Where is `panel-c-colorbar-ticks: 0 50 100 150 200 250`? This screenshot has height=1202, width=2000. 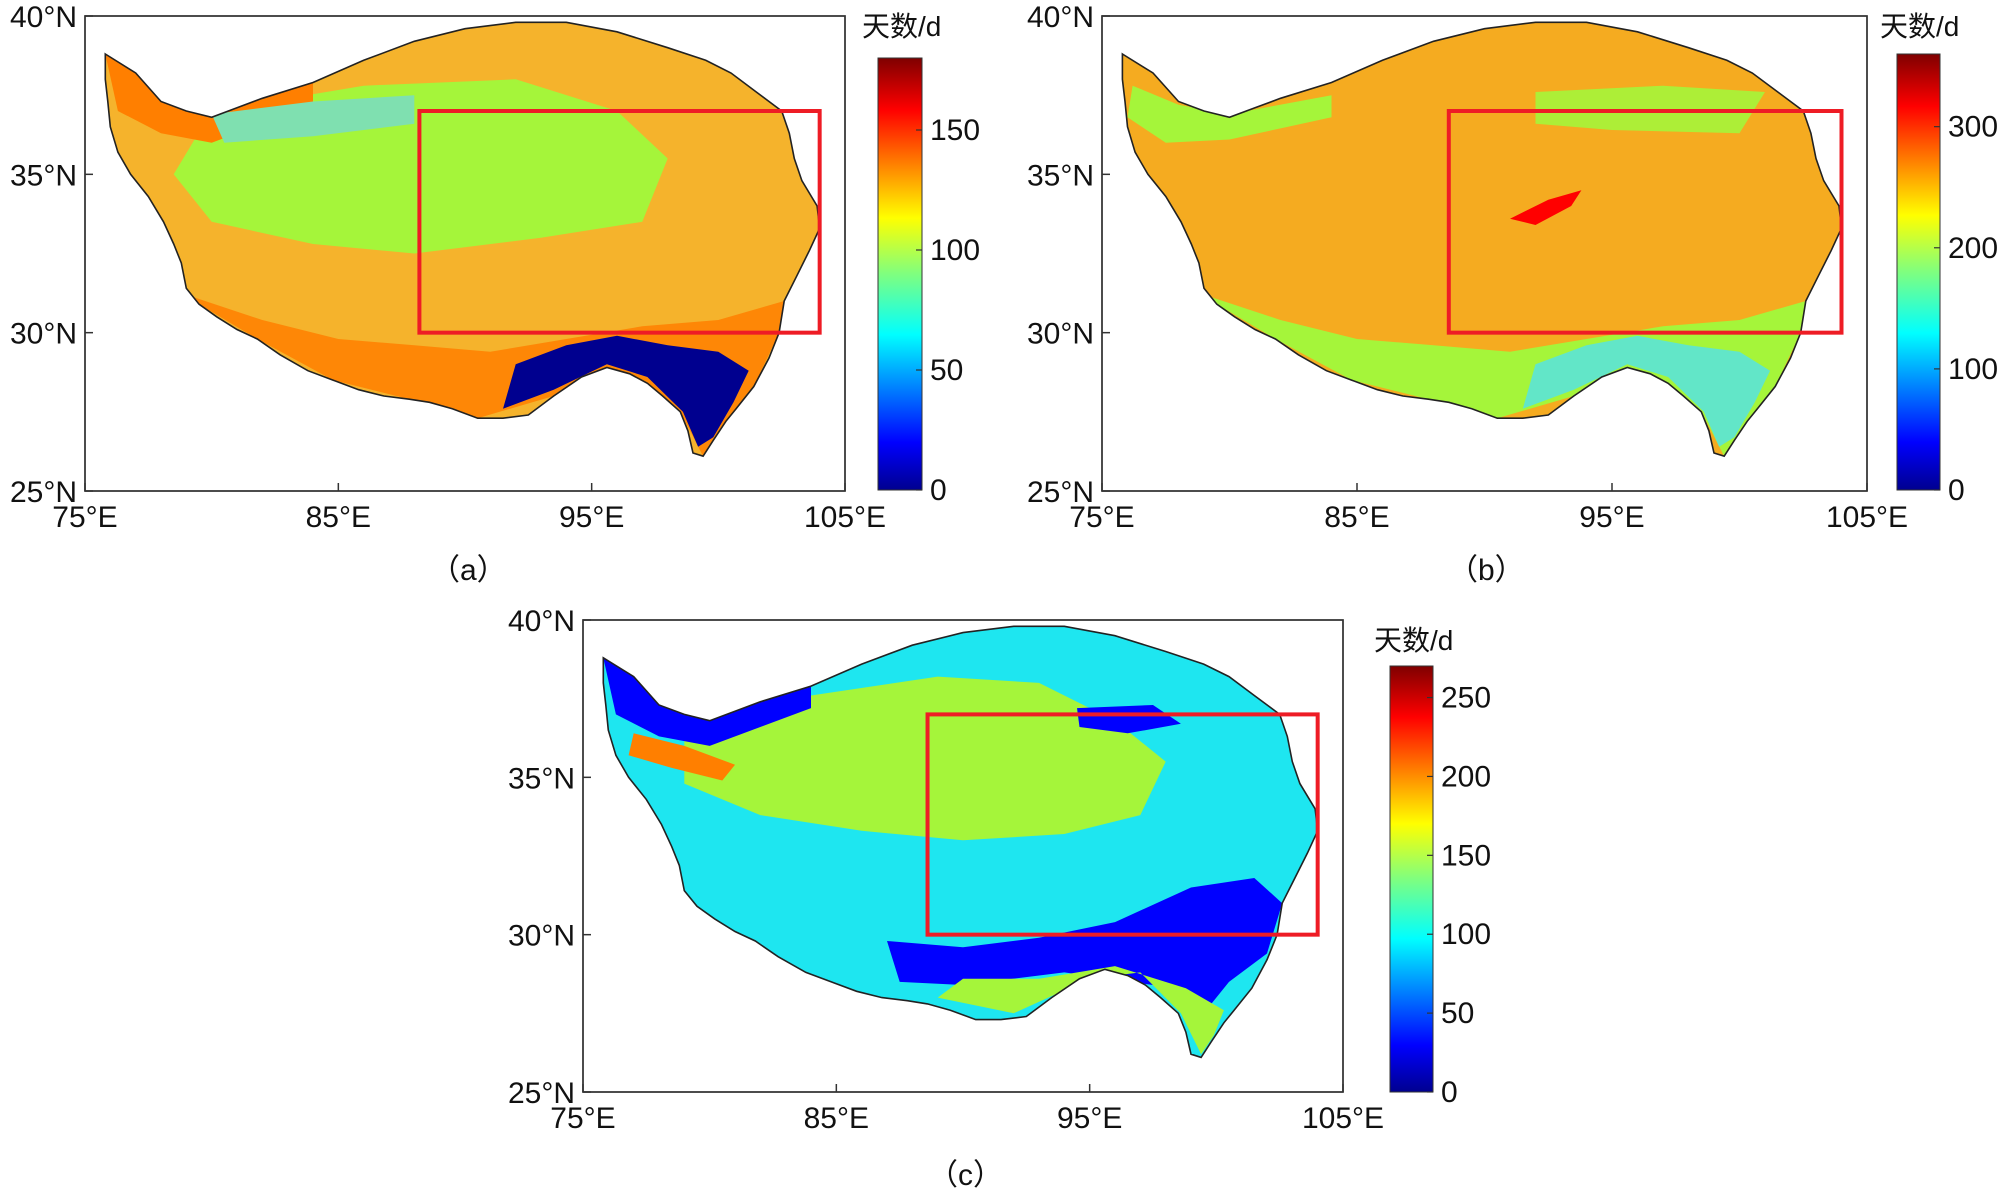 panel-c-colorbar-ticks: 0 50 100 150 200 250 is located at coordinates (1459, 895).